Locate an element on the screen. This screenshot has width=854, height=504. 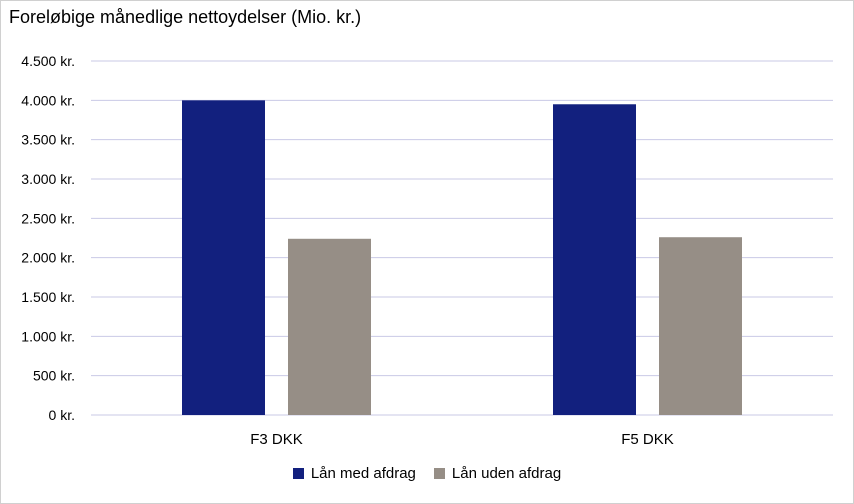
y-tick-label: 1.500 kr. is located at coordinates (48, 297).